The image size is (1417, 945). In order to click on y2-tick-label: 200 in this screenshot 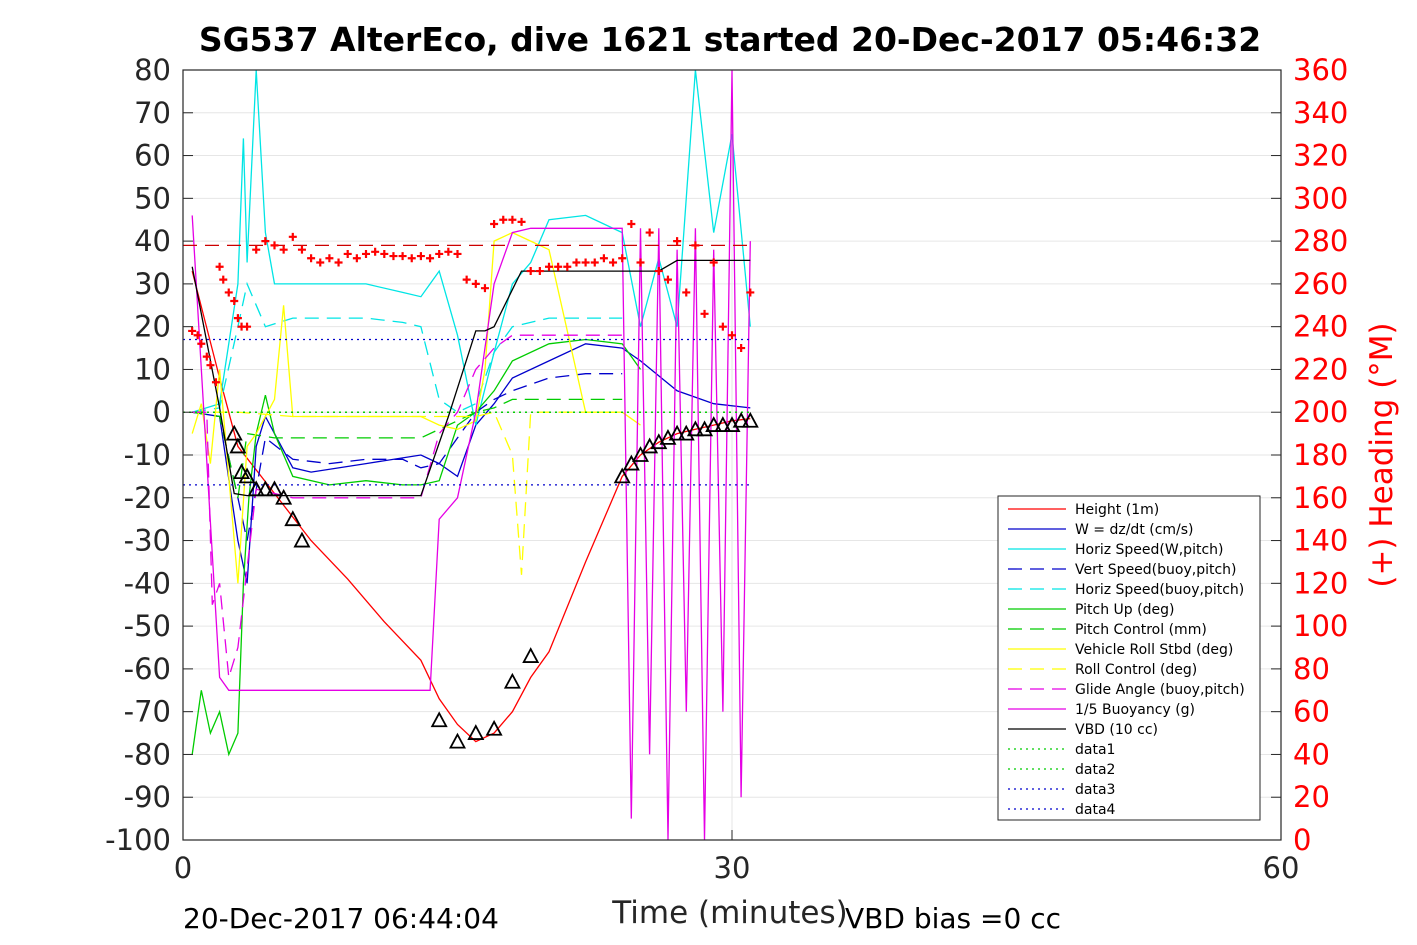, I will do `click(1320, 412)`.